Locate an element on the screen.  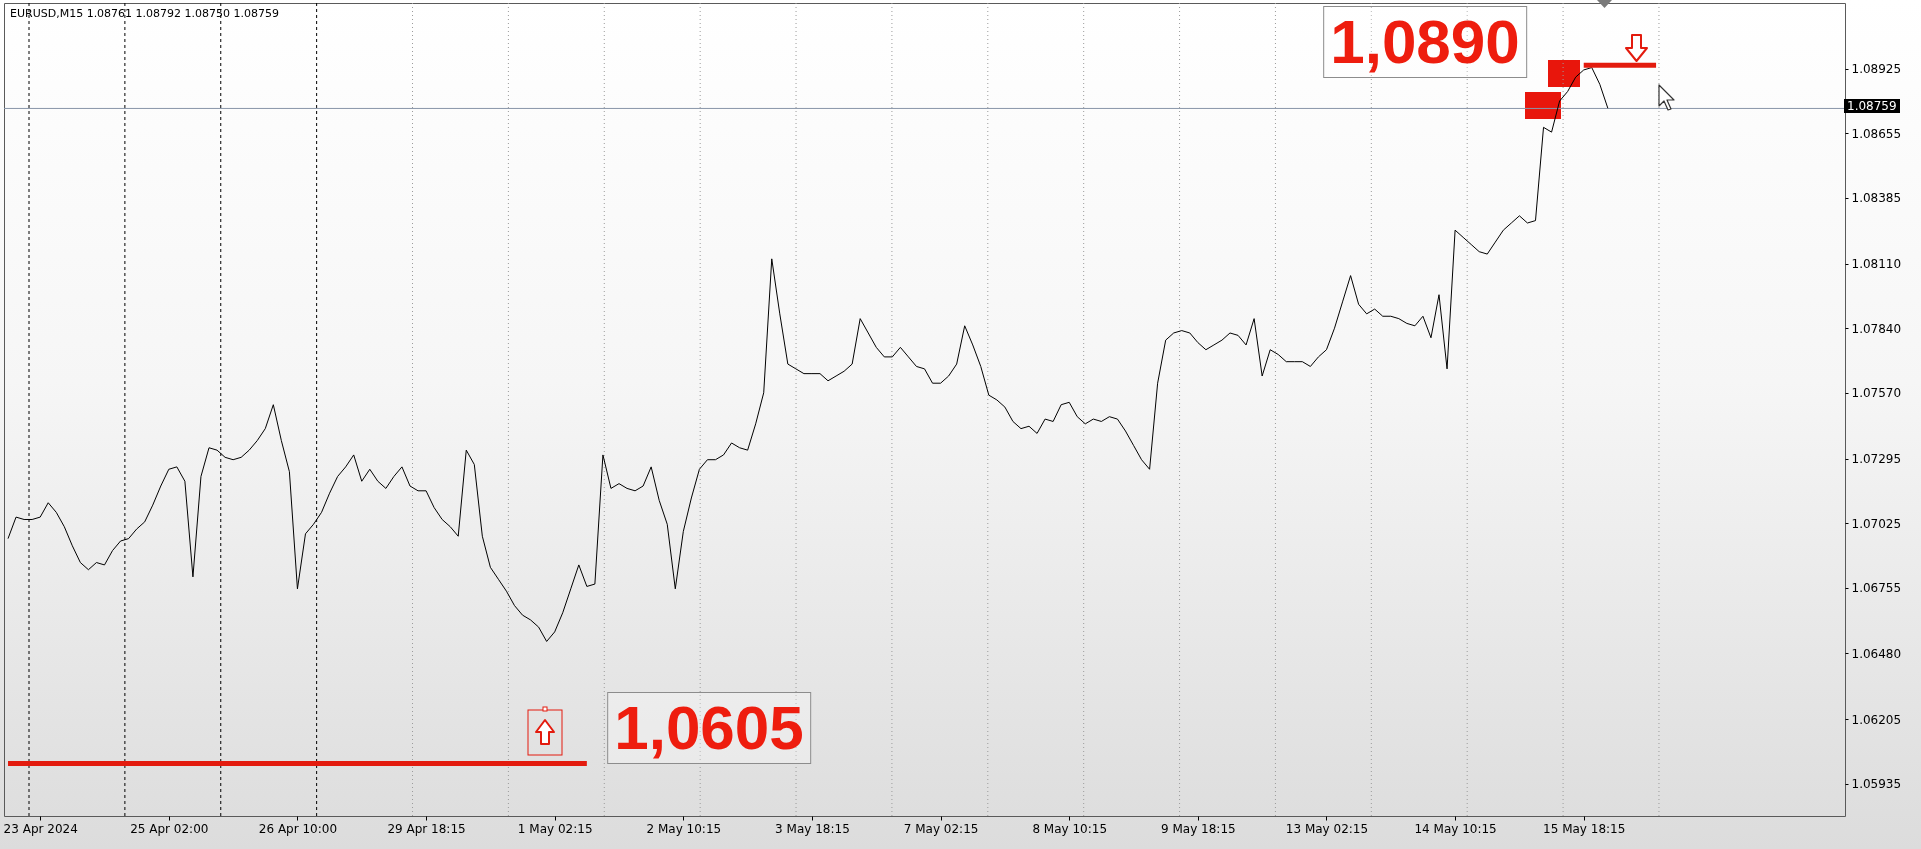
x-tick-label: 9 May 18:15 is located at coordinates (1198, 828).